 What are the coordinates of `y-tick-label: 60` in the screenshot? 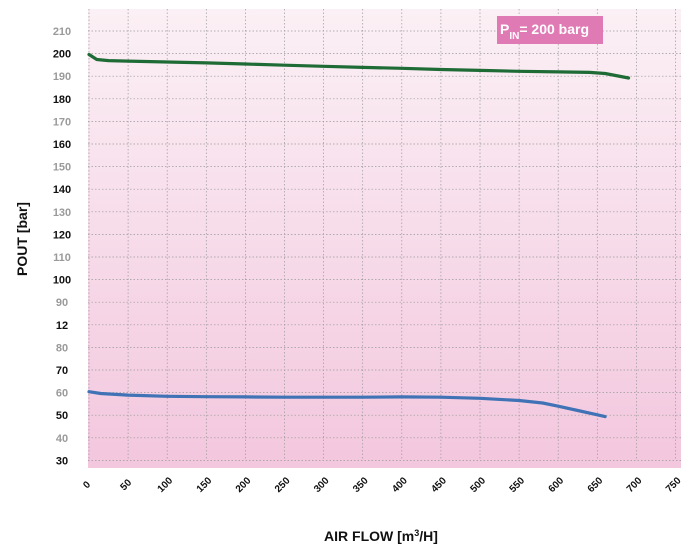 It's located at (62, 394).